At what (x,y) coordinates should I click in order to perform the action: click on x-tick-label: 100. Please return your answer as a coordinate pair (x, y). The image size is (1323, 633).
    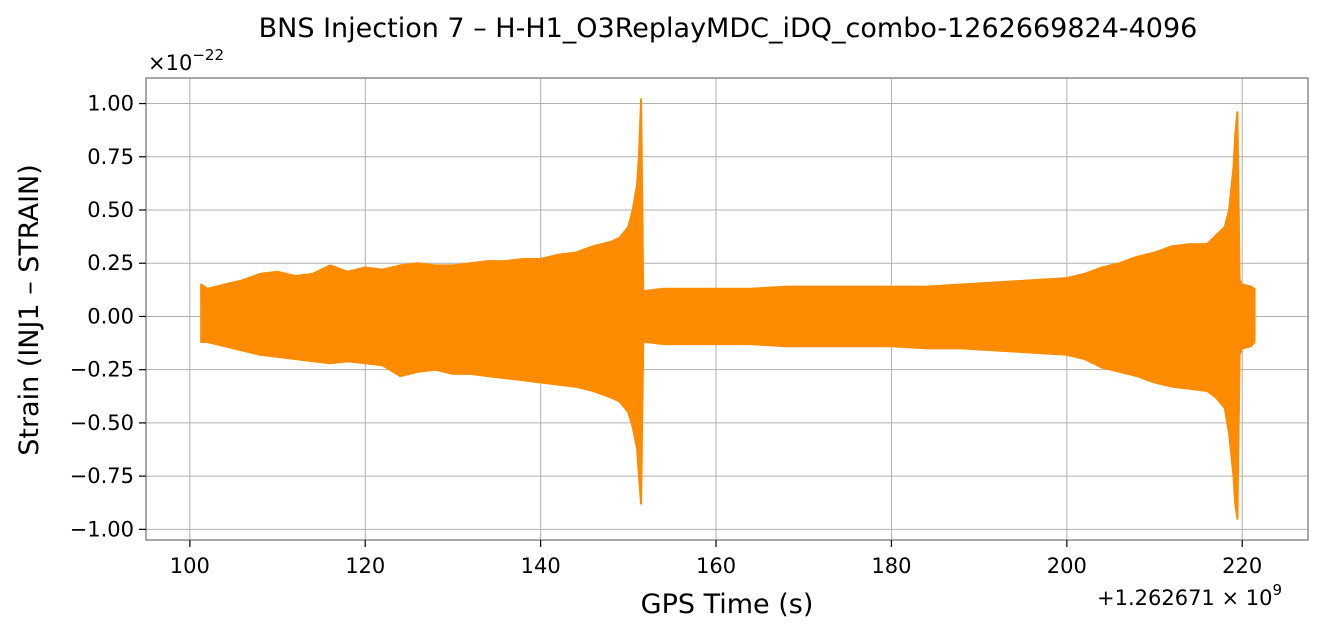
    Looking at the image, I should click on (190, 566).